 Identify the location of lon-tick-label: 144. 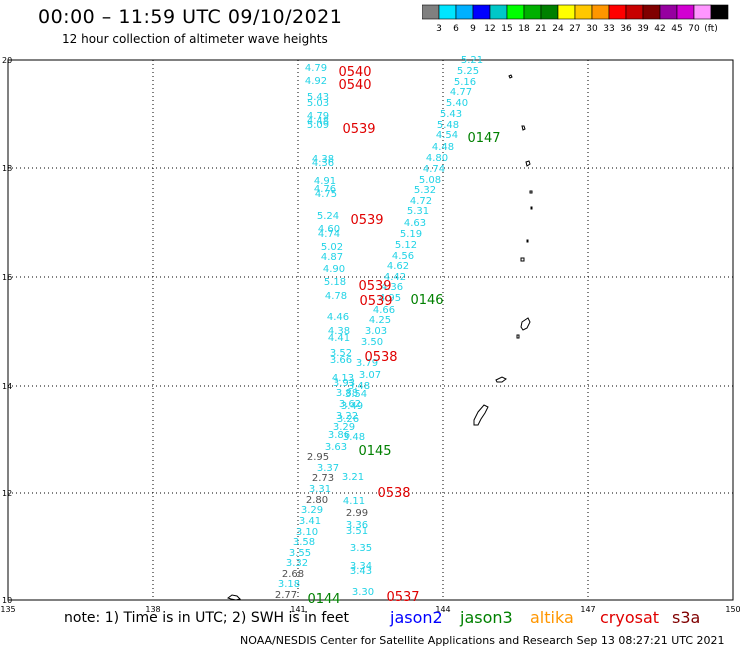
(442, 609).